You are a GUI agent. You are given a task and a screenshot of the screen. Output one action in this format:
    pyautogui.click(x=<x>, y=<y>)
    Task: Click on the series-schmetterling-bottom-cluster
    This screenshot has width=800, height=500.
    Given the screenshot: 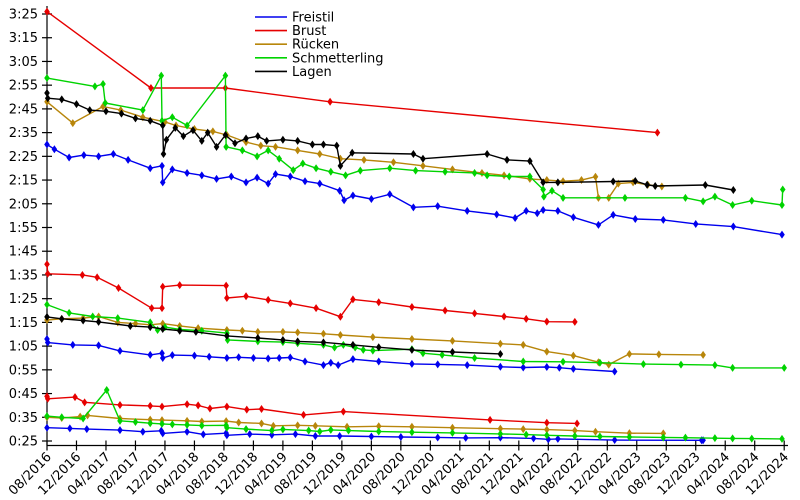 What is the action you would take?
    pyautogui.click(x=414, y=414)
    